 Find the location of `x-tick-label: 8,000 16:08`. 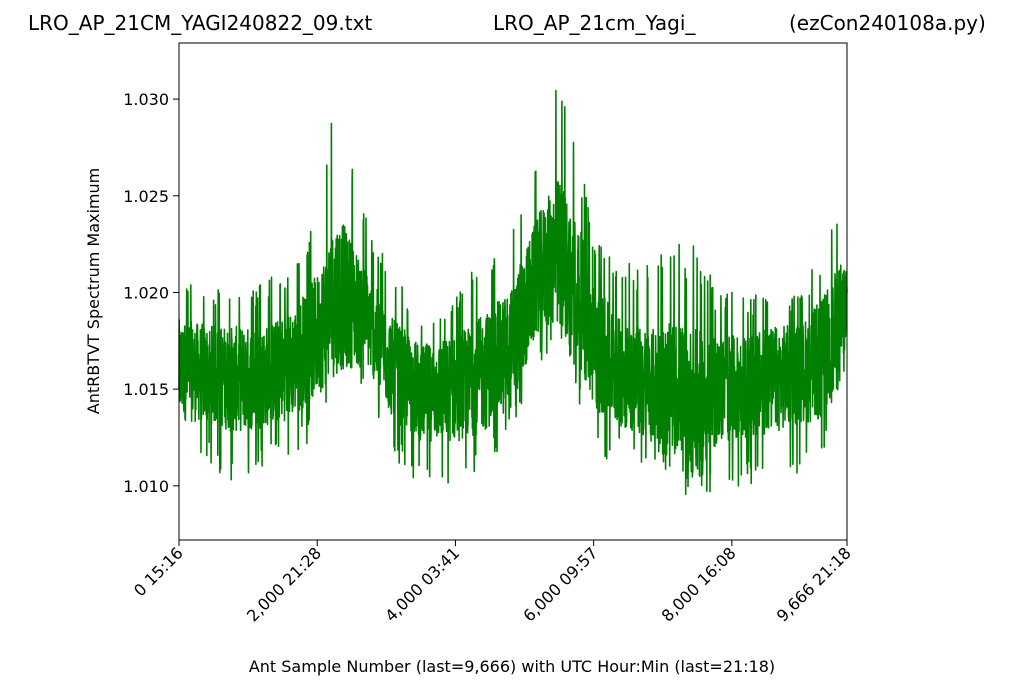

x-tick-label: 8,000 16:08 is located at coordinates (699, 584).